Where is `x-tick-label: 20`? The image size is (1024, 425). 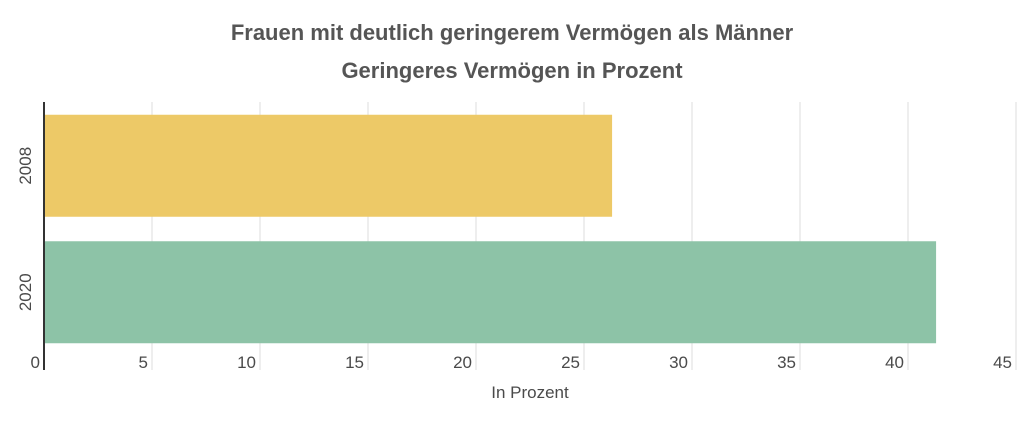 x-tick-label: 20 is located at coordinates (462, 362).